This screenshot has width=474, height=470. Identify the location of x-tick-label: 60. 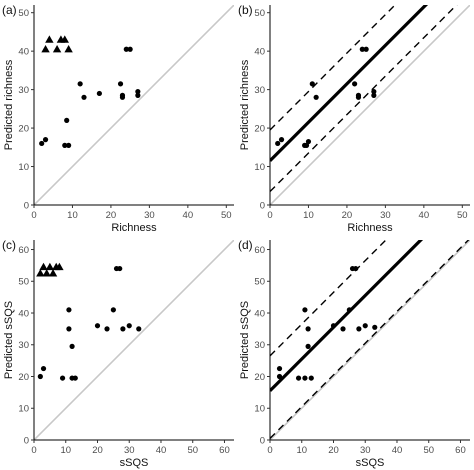
(460, 450).